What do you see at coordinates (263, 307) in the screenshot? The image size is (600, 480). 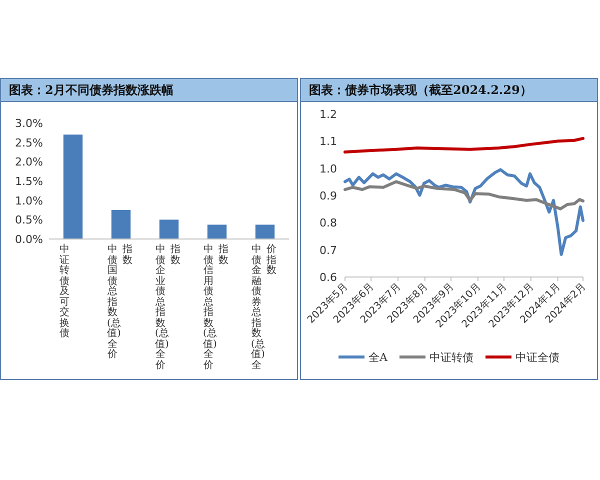 I see `category-label: 中债金融债券总指数(总值)全价指数` at bounding box center [263, 307].